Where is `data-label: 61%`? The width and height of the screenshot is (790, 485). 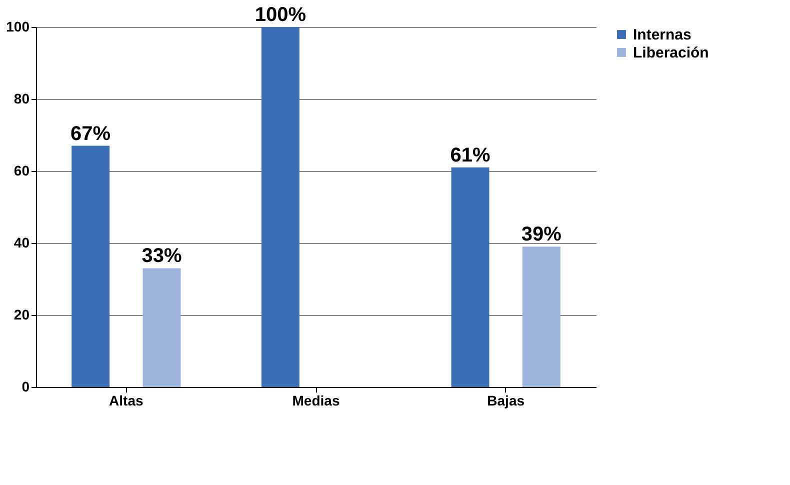
data-label: 61% is located at coordinates (470, 155).